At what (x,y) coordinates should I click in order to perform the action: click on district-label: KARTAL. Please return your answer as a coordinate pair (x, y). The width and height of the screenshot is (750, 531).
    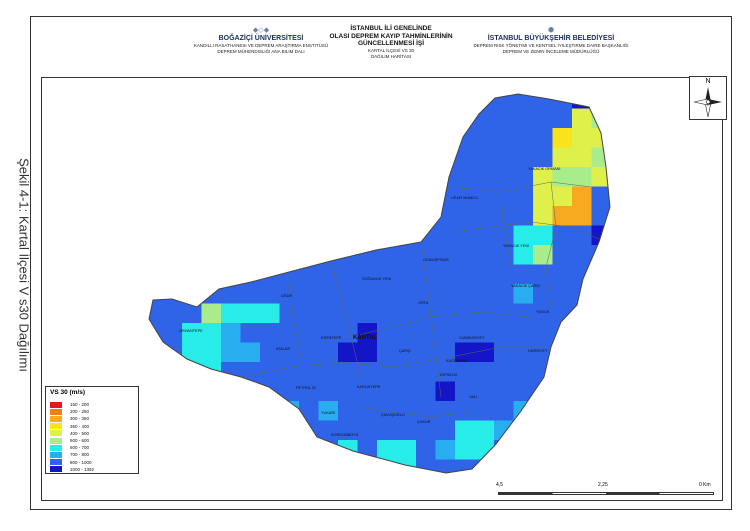
    Looking at the image, I should click on (365, 338).